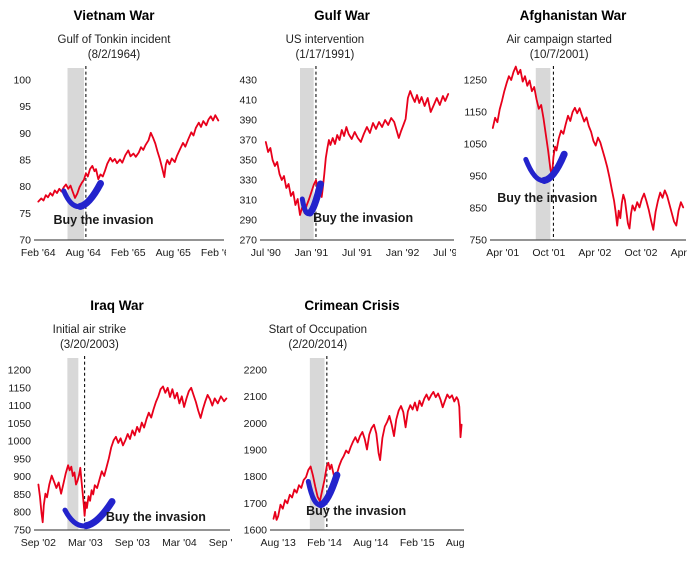 Image resolution: width=690 pixels, height=572 pixels. I want to click on chart-title: Crimean Crisis, so click(352, 305).